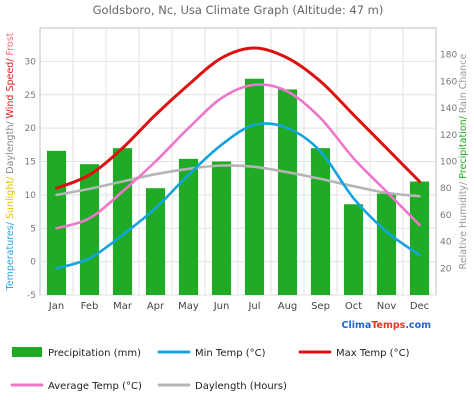 This screenshot has height=400, width=474. Describe the element at coordinates (33, 263) in the screenshot. I see `left-axis-tick-label: 0` at that location.